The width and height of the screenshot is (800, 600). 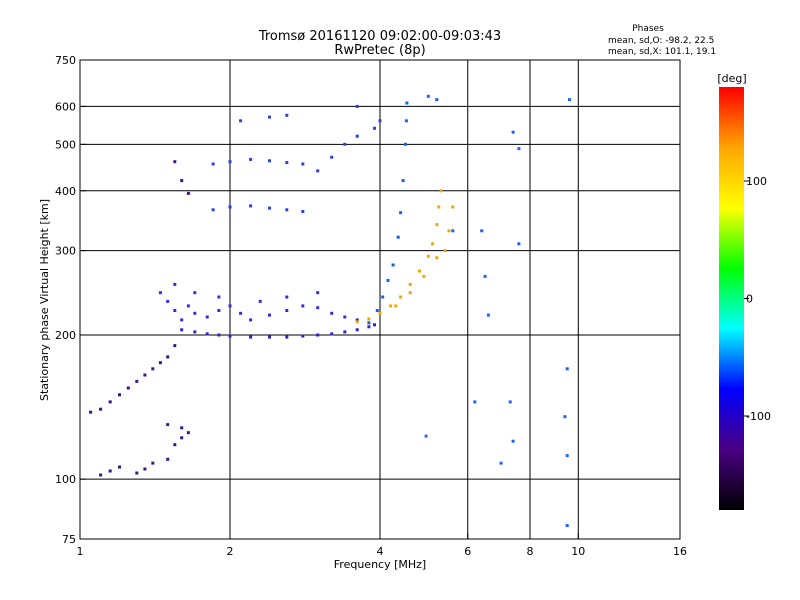 I want to click on stats-x-mode: mean, sd,X: 101.1, 19.1, so click(x=662, y=52).